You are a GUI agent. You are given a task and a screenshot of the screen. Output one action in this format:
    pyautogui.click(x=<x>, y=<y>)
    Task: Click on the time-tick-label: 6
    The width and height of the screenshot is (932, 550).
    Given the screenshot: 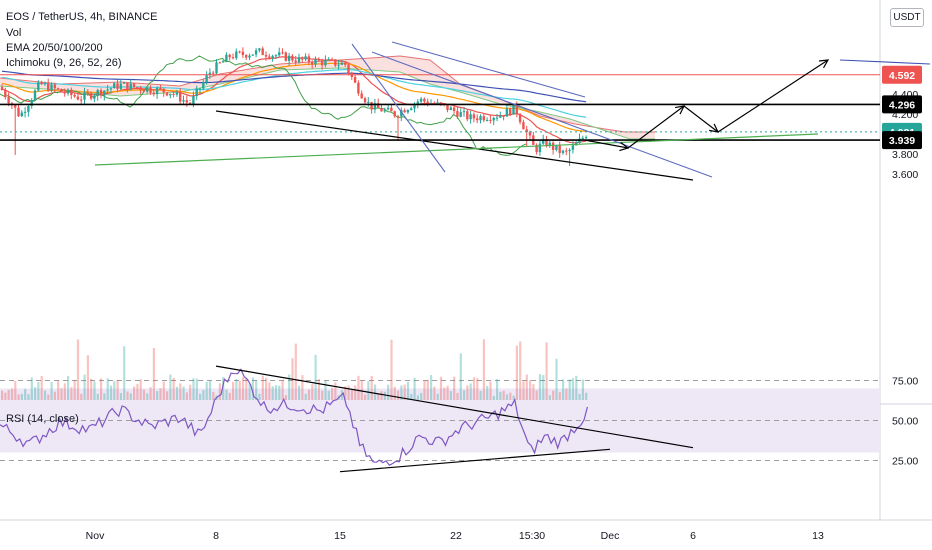 What is the action you would take?
    pyautogui.click(x=693, y=536)
    